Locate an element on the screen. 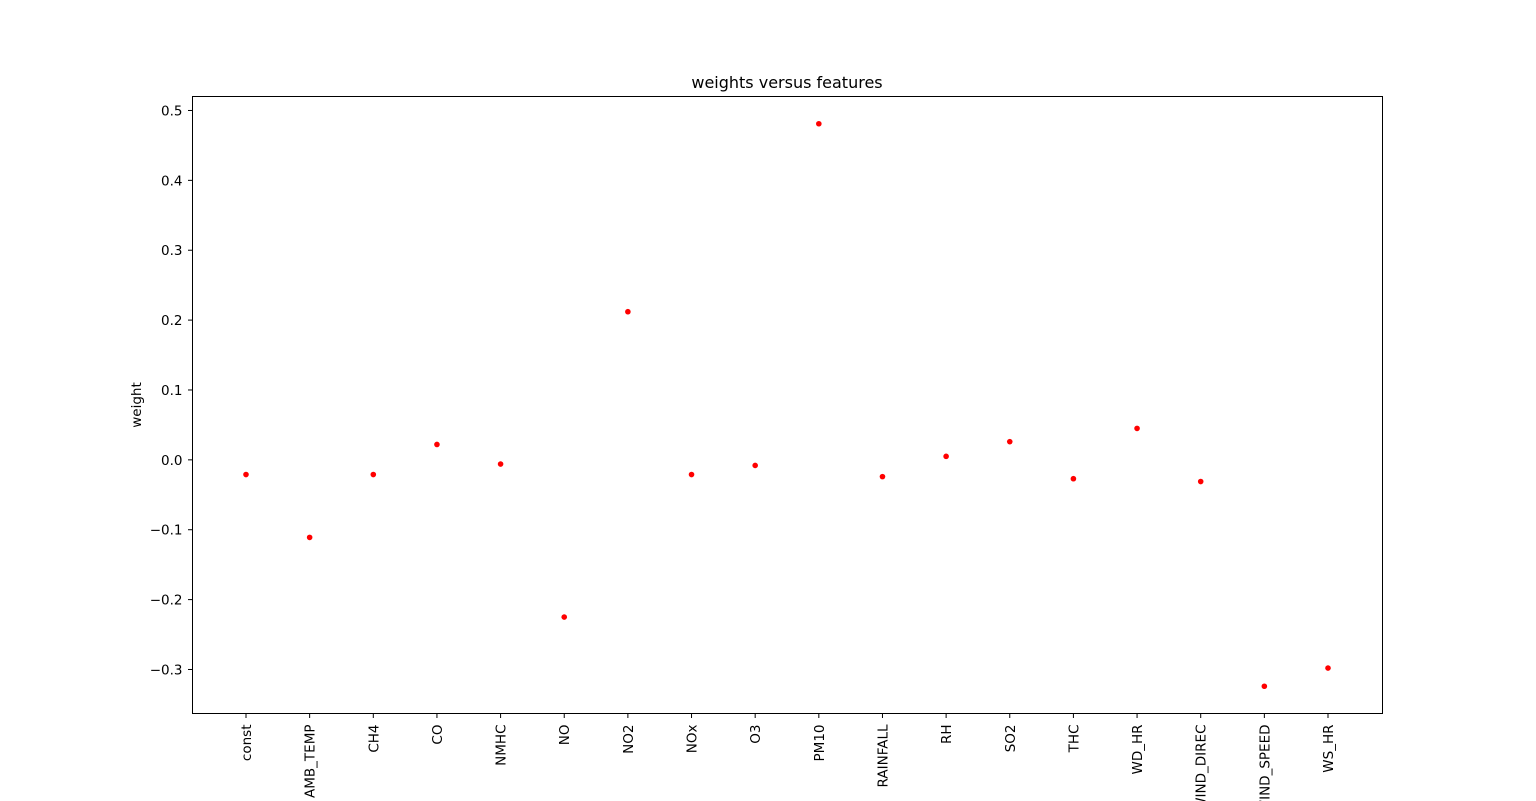  x-tick-label: NO2 is located at coordinates (629, 739).